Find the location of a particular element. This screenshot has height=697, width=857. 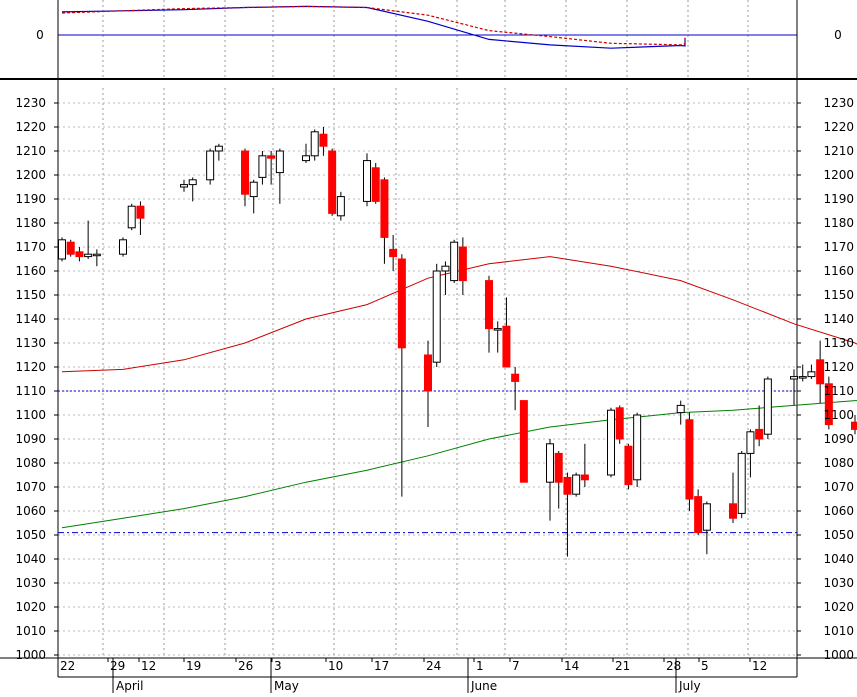

x-tick-label: 1 is located at coordinates (480, 666).